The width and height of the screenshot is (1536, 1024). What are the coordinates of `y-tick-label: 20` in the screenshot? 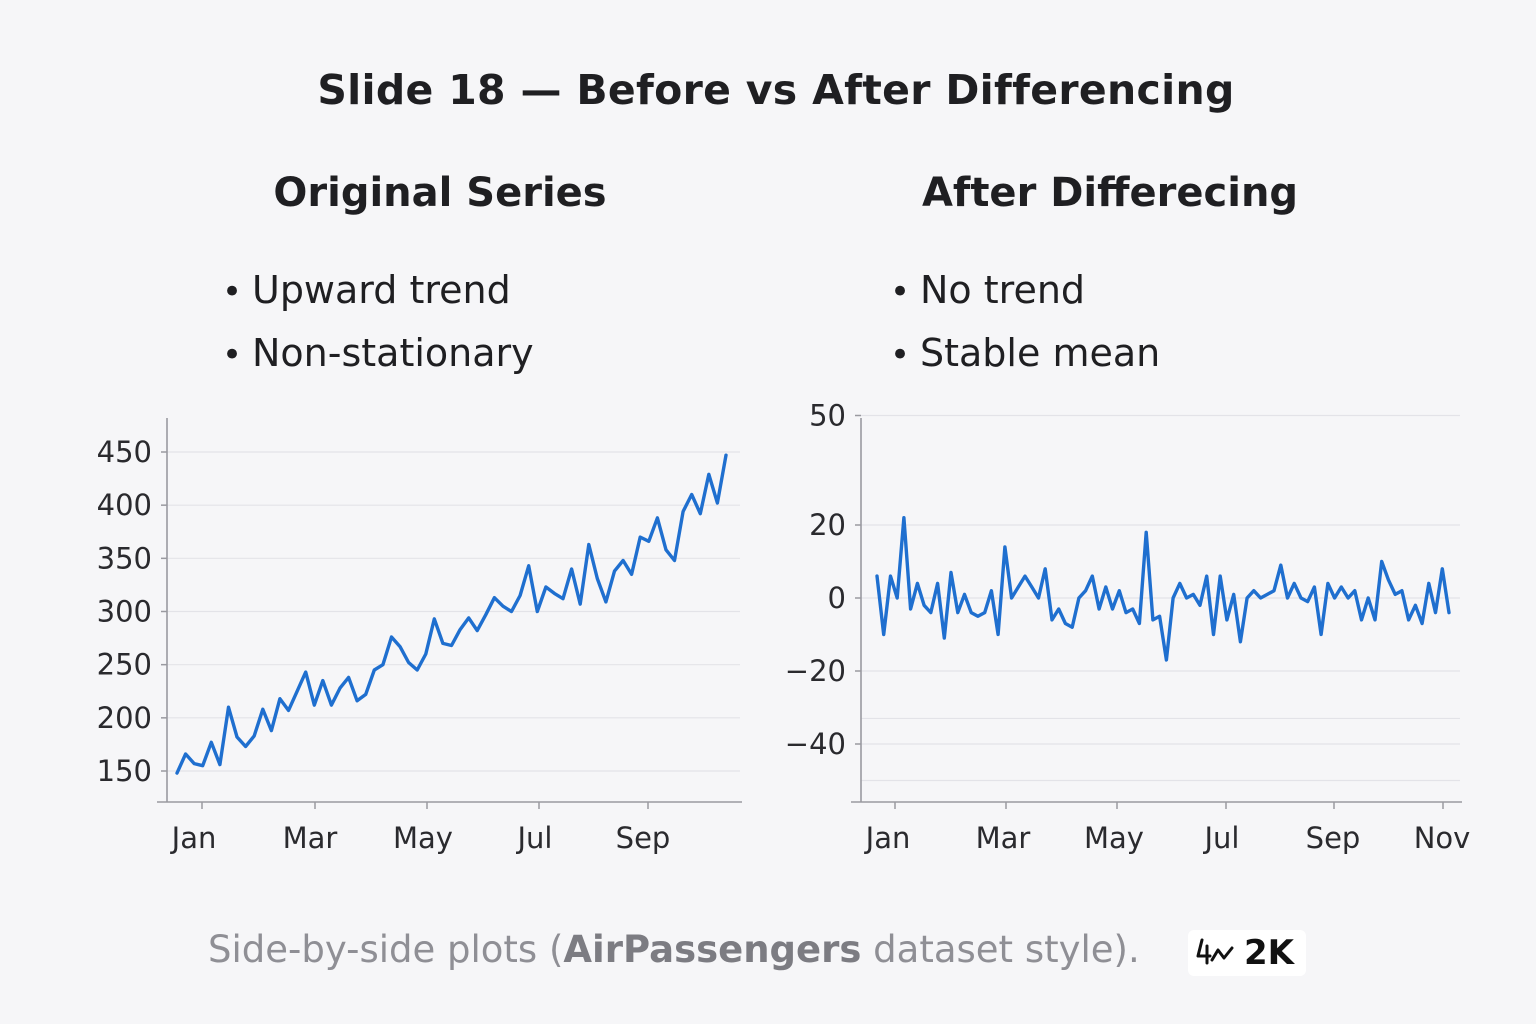 It's located at (827, 525).